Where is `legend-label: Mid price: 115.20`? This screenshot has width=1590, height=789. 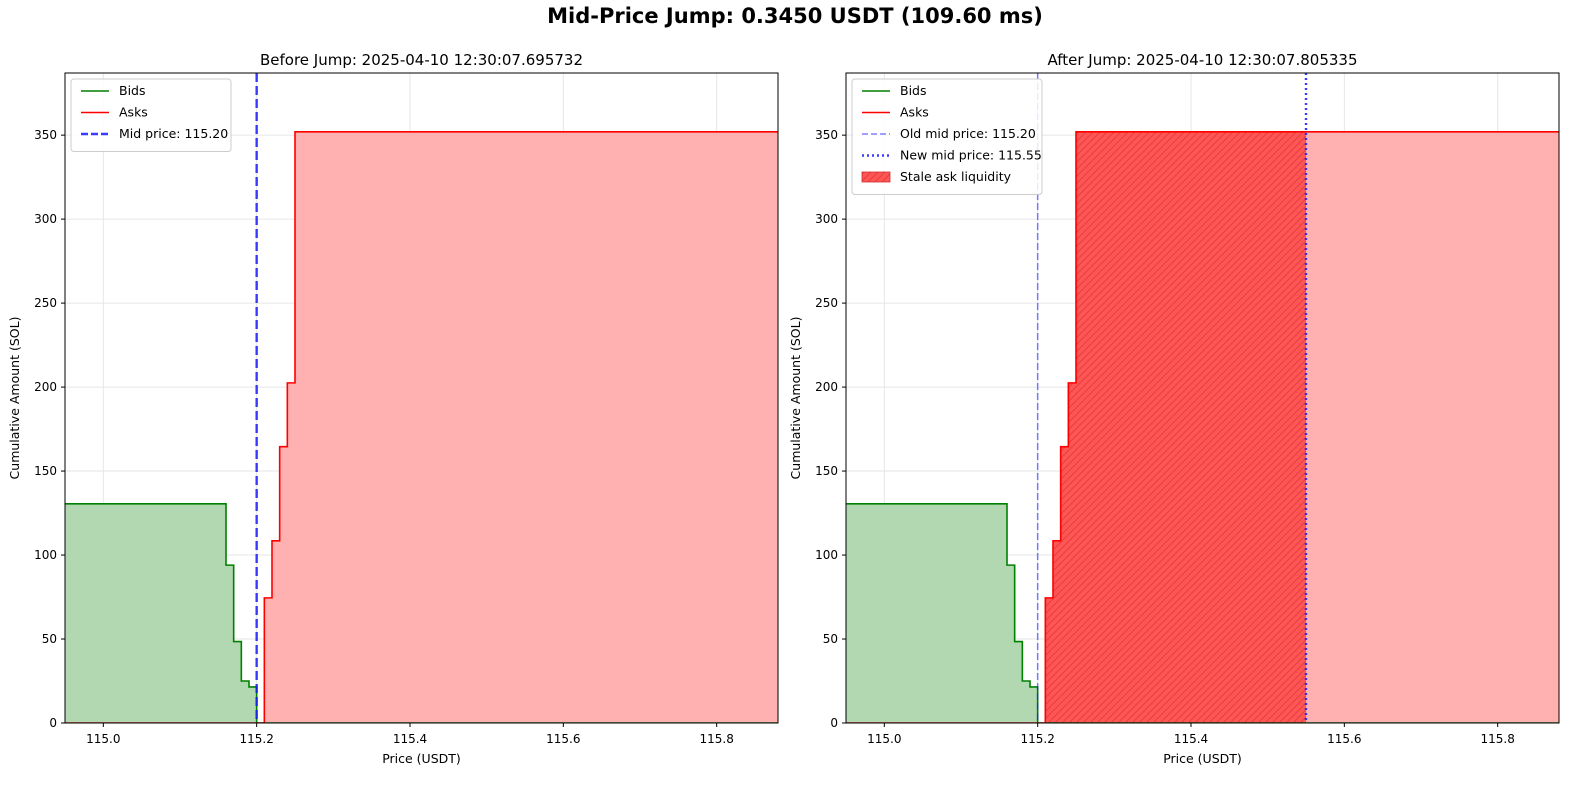
legend-label: Mid price: 115.20 is located at coordinates (173, 133).